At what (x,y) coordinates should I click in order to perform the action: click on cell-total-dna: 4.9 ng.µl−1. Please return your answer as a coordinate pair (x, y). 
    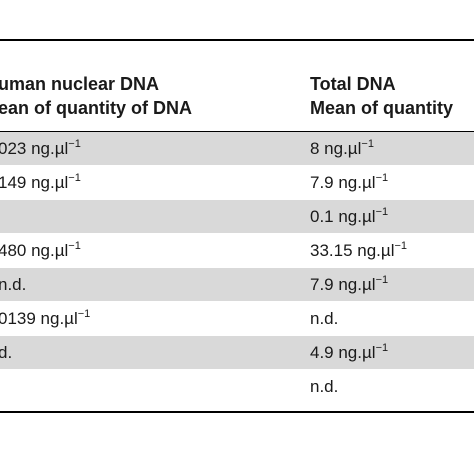
    Looking at the image, I should click on (349, 353).